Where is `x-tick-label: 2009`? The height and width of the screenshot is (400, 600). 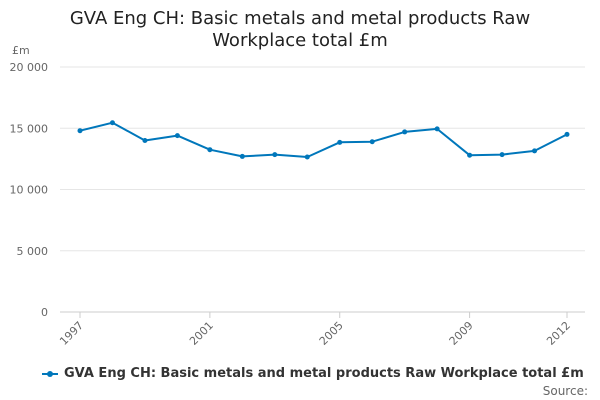 x-tick-label: 2009 is located at coordinates (461, 333).